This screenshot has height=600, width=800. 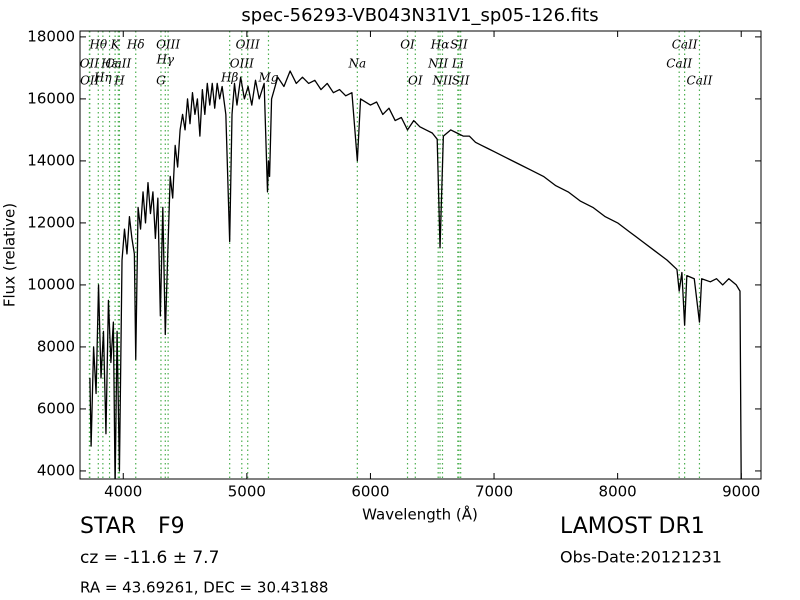 I want to click on x-tick-label: 7000, so click(x=494, y=492).